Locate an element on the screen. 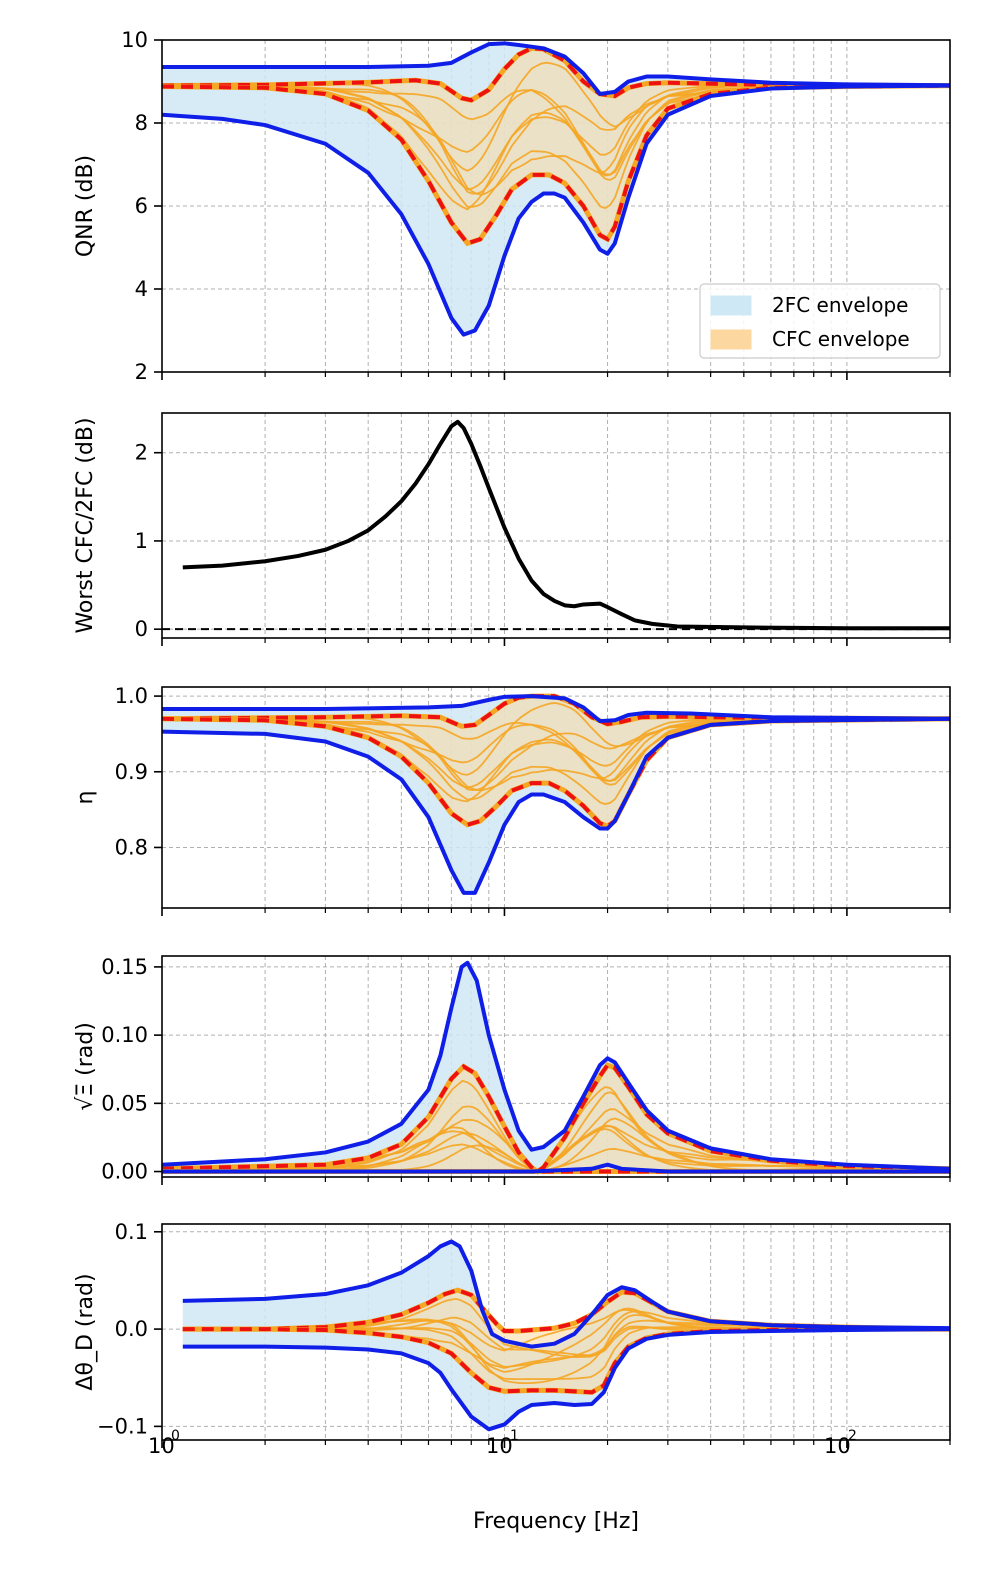 This screenshot has height=1594, width=997. y-tick-label: 0.9 is located at coordinates (131, 772).